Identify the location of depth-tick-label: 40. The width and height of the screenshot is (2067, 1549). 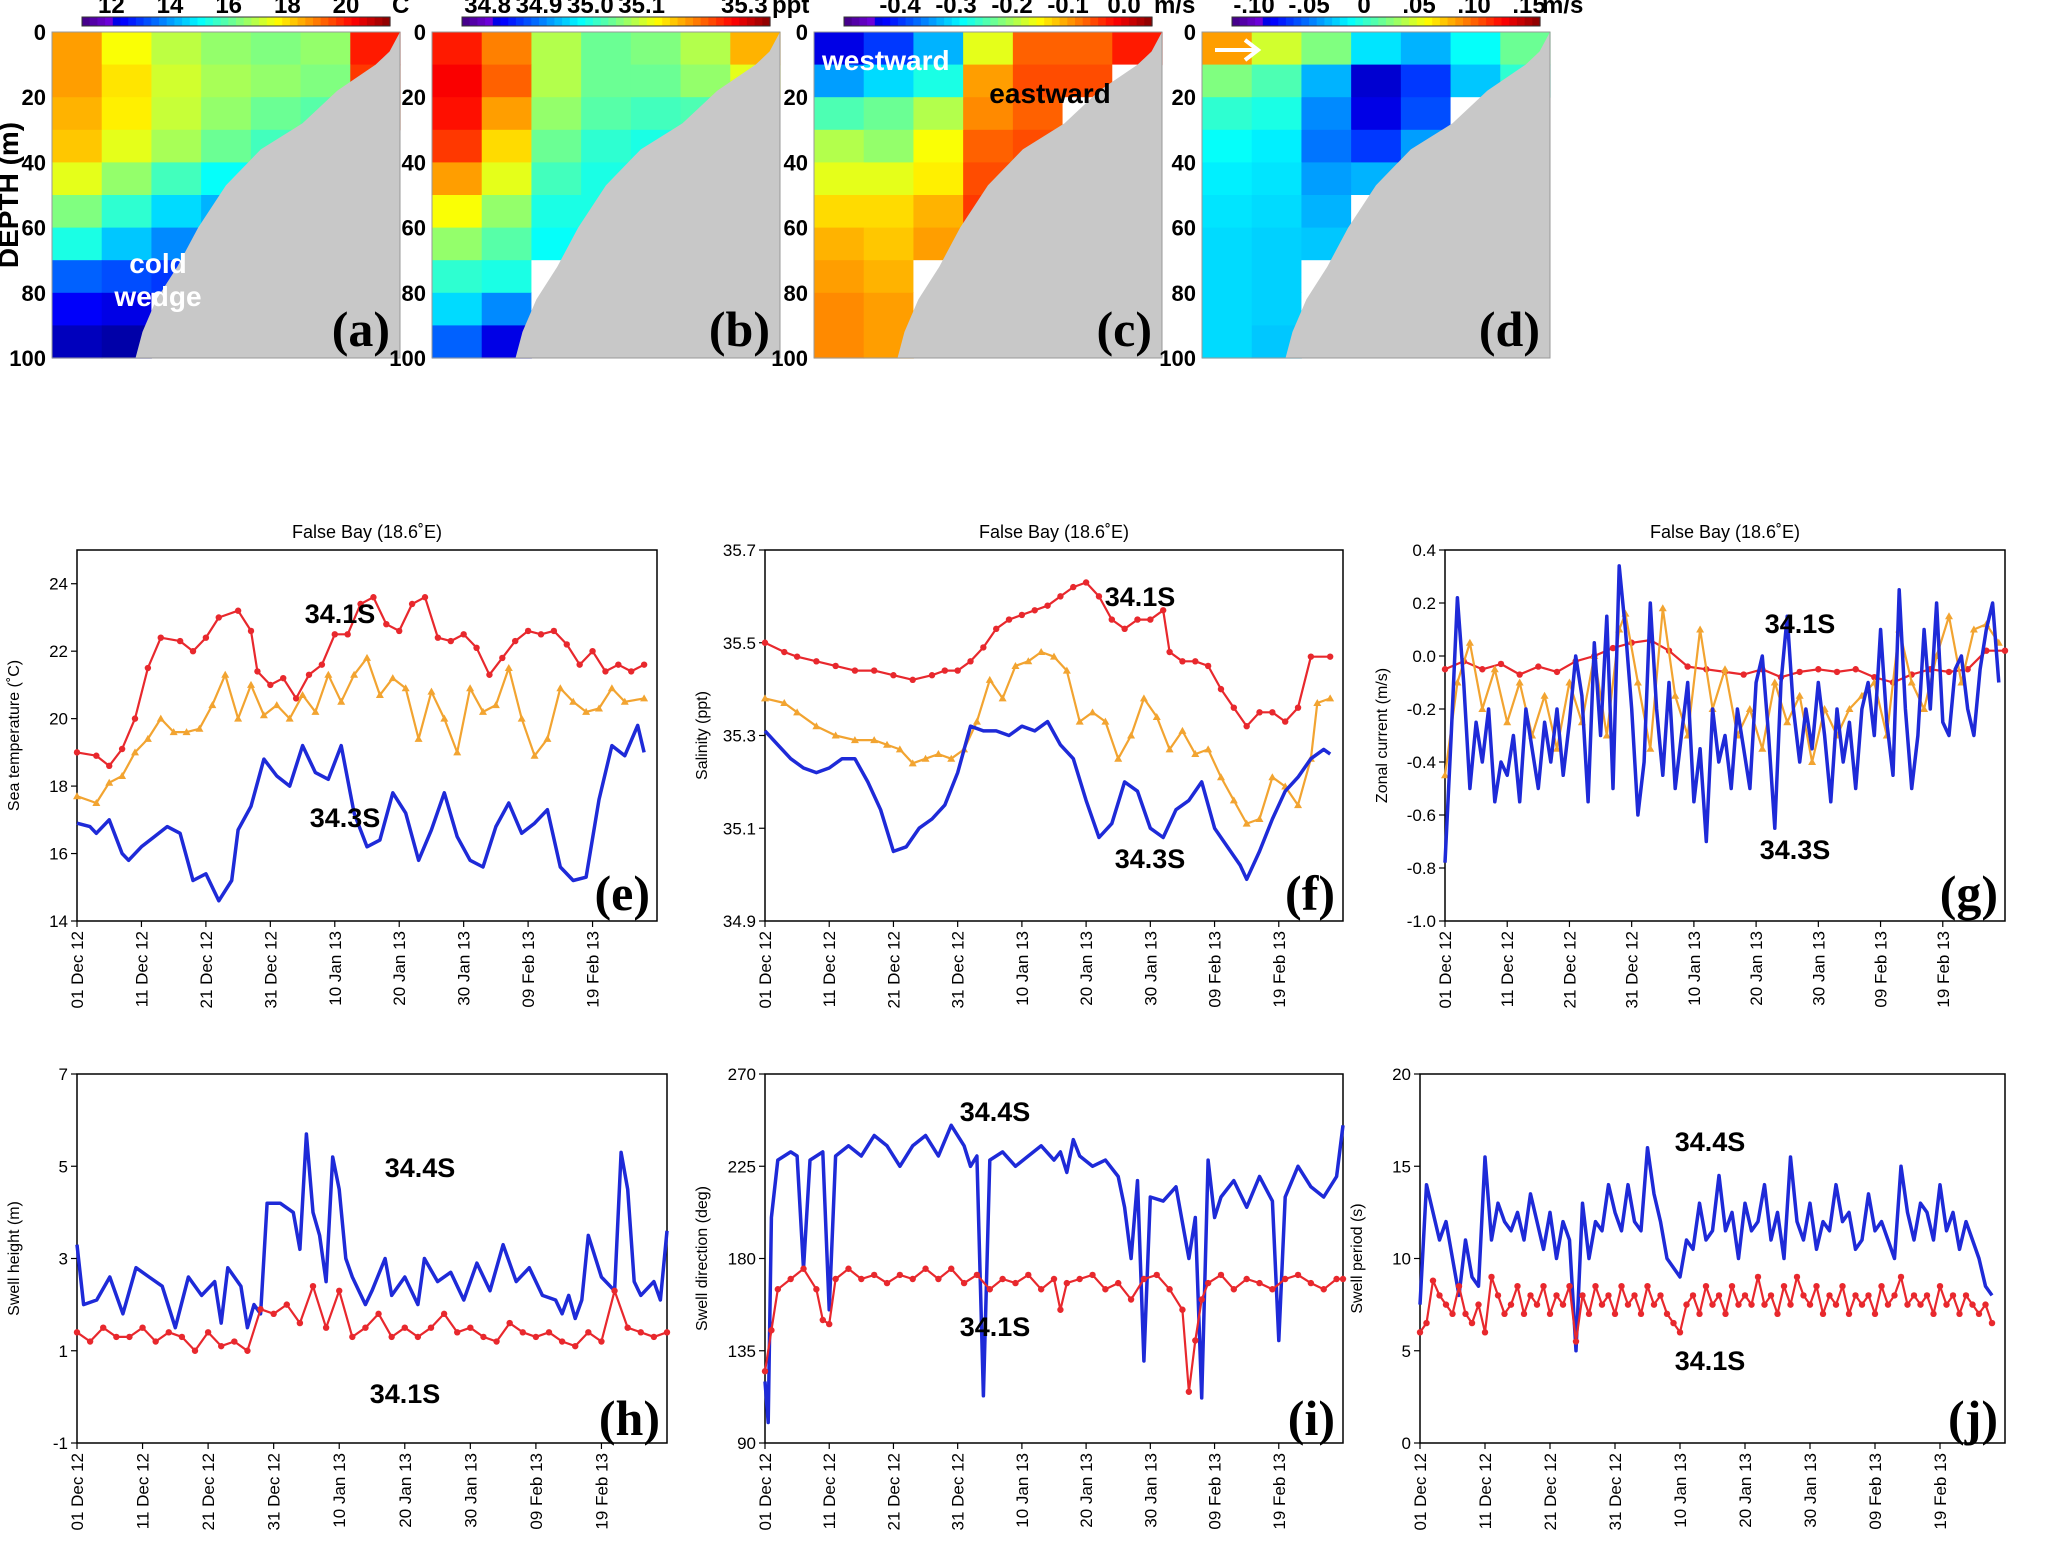
(1184, 162).